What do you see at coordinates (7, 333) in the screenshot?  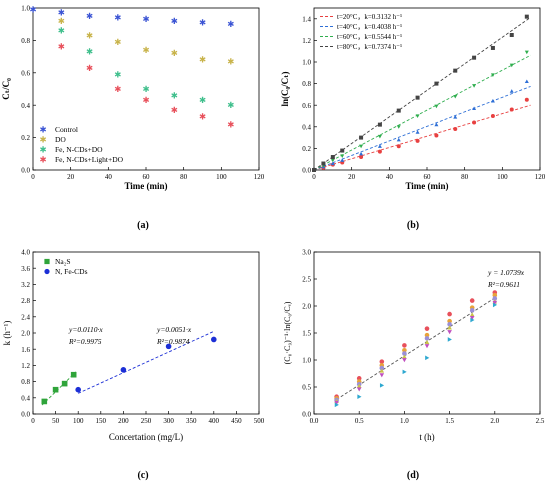 I see `panel-c-ylabel: k (h⁻¹)` at bounding box center [7, 333].